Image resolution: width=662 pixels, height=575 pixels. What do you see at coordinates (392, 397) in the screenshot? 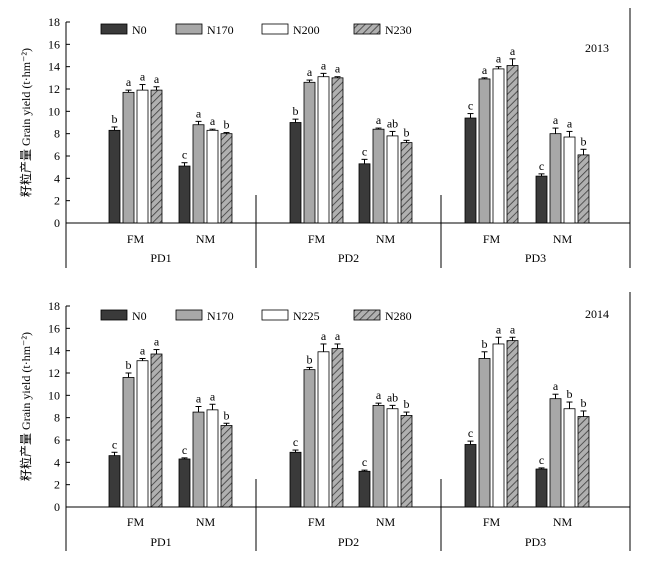
I see `significance-letter: ab` at bounding box center [392, 397].